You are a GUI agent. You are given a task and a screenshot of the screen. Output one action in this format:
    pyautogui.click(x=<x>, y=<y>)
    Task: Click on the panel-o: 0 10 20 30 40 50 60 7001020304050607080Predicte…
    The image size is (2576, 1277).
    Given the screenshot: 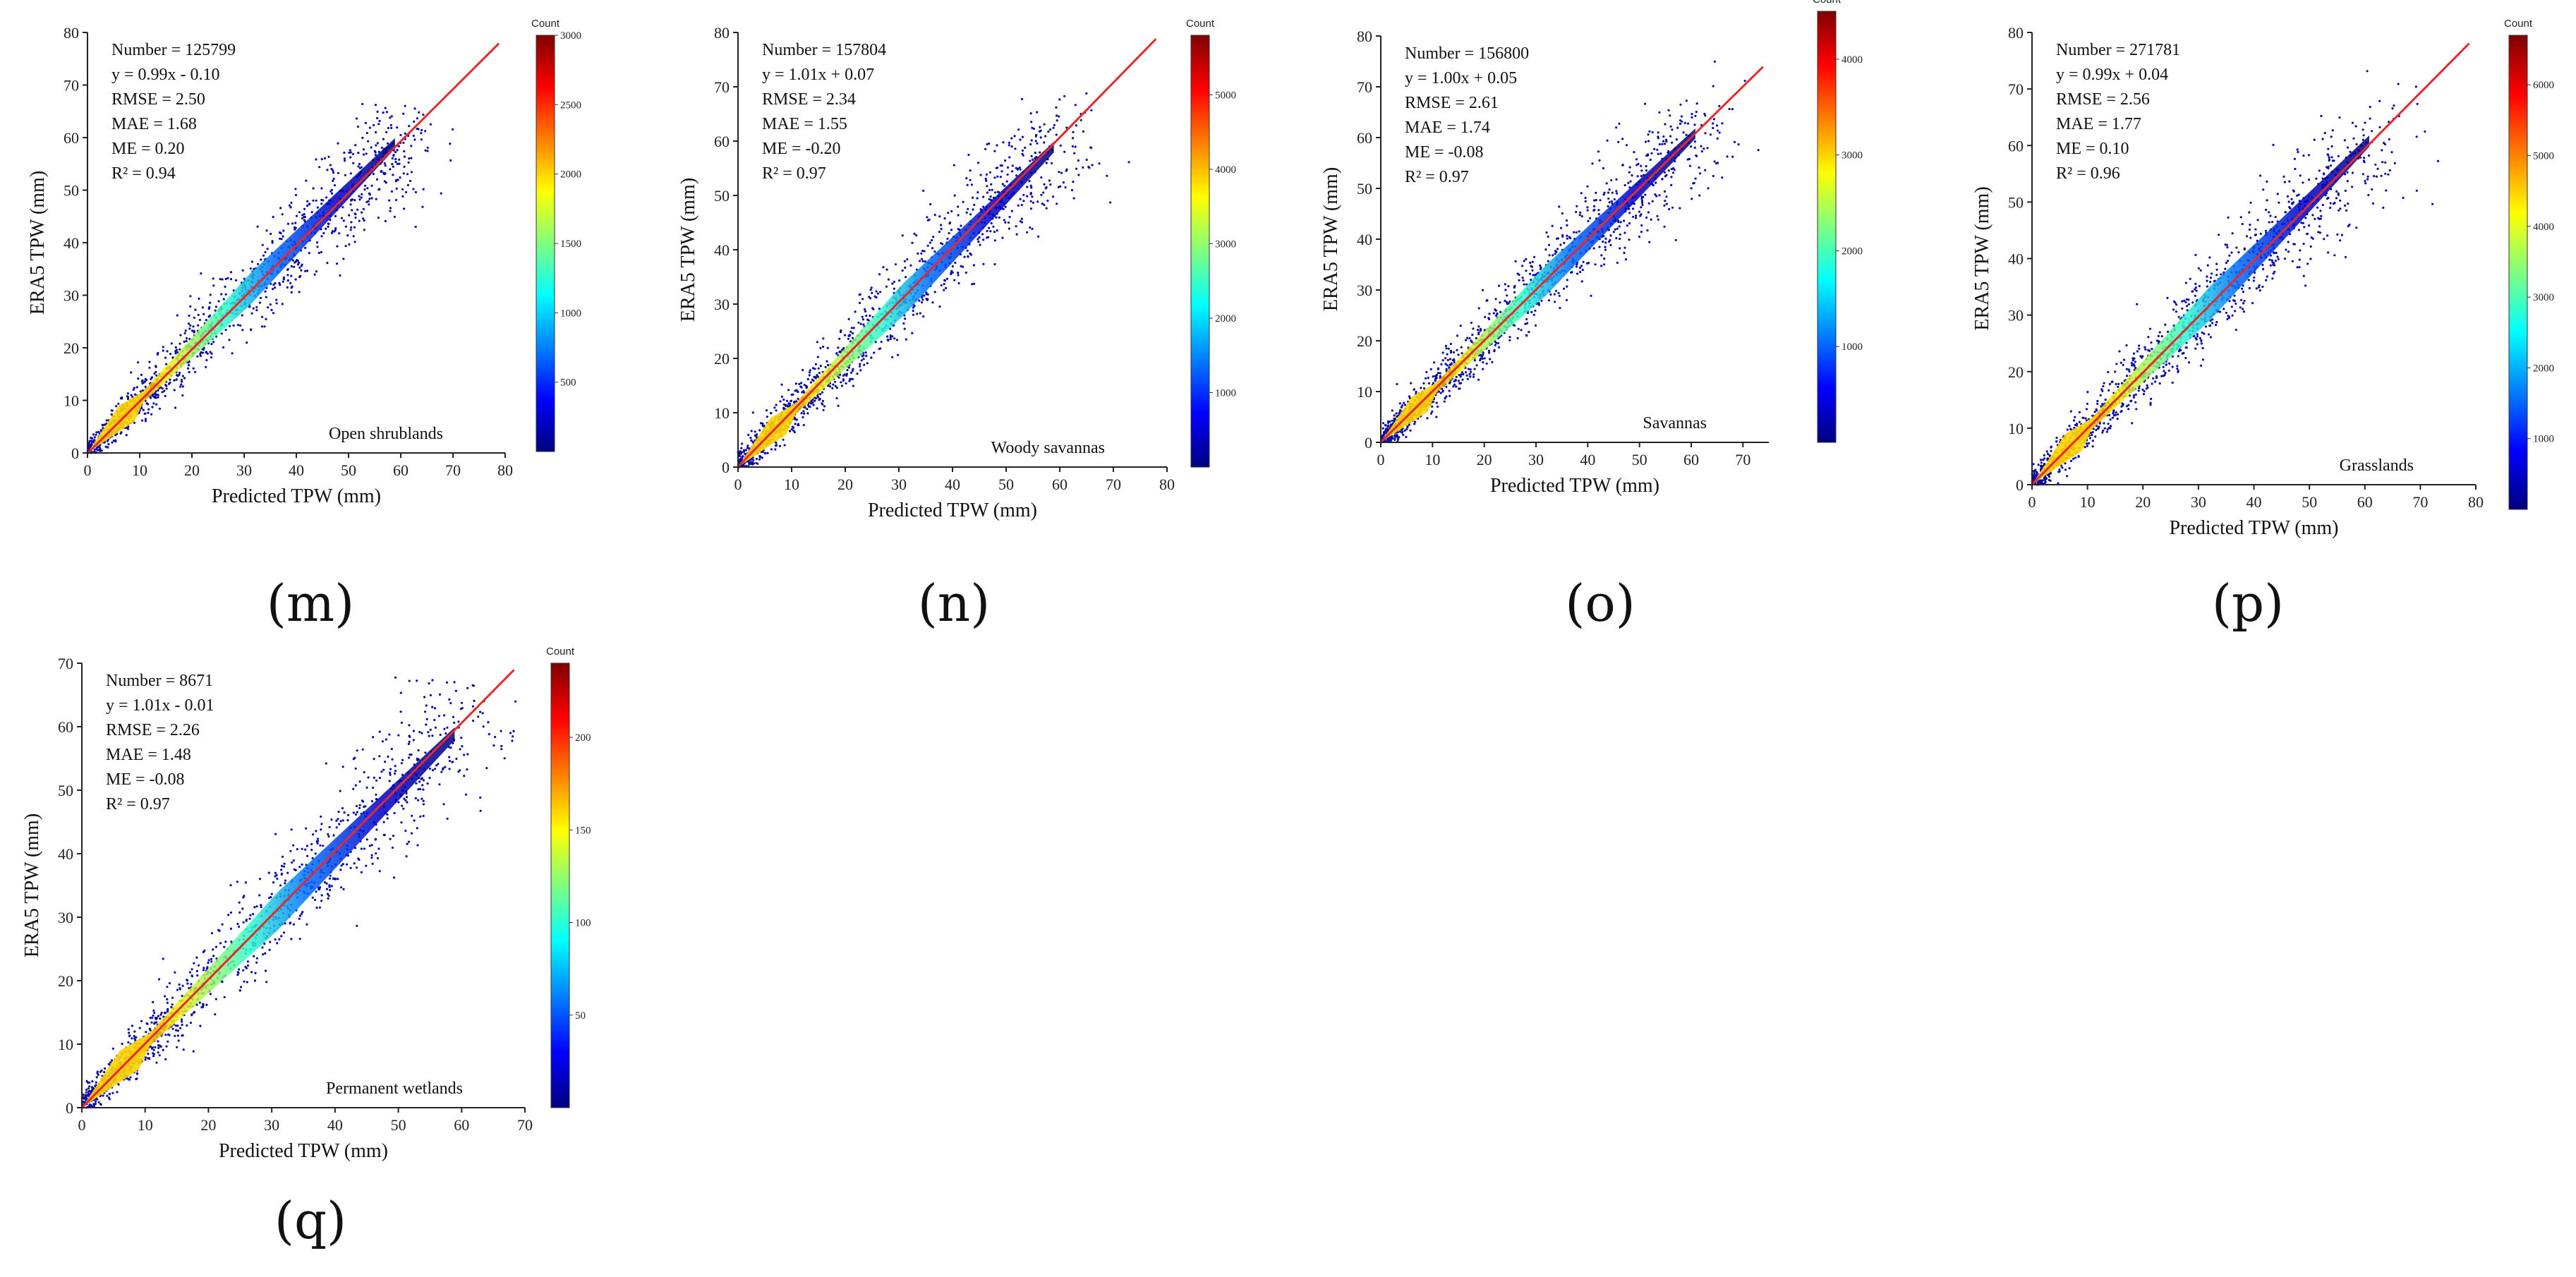 What is the action you would take?
    pyautogui.click(x=1592, y=317)
    